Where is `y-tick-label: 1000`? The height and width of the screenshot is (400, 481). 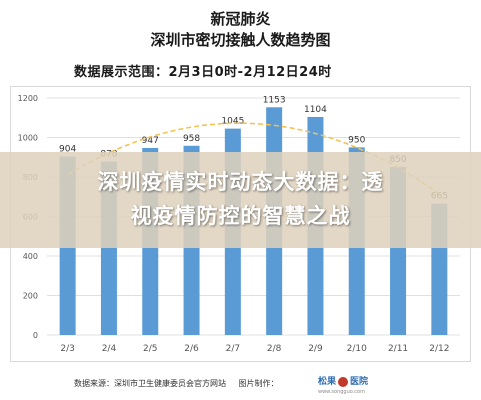
y-tick-label: 1000 is located at coordinates (28, 138).